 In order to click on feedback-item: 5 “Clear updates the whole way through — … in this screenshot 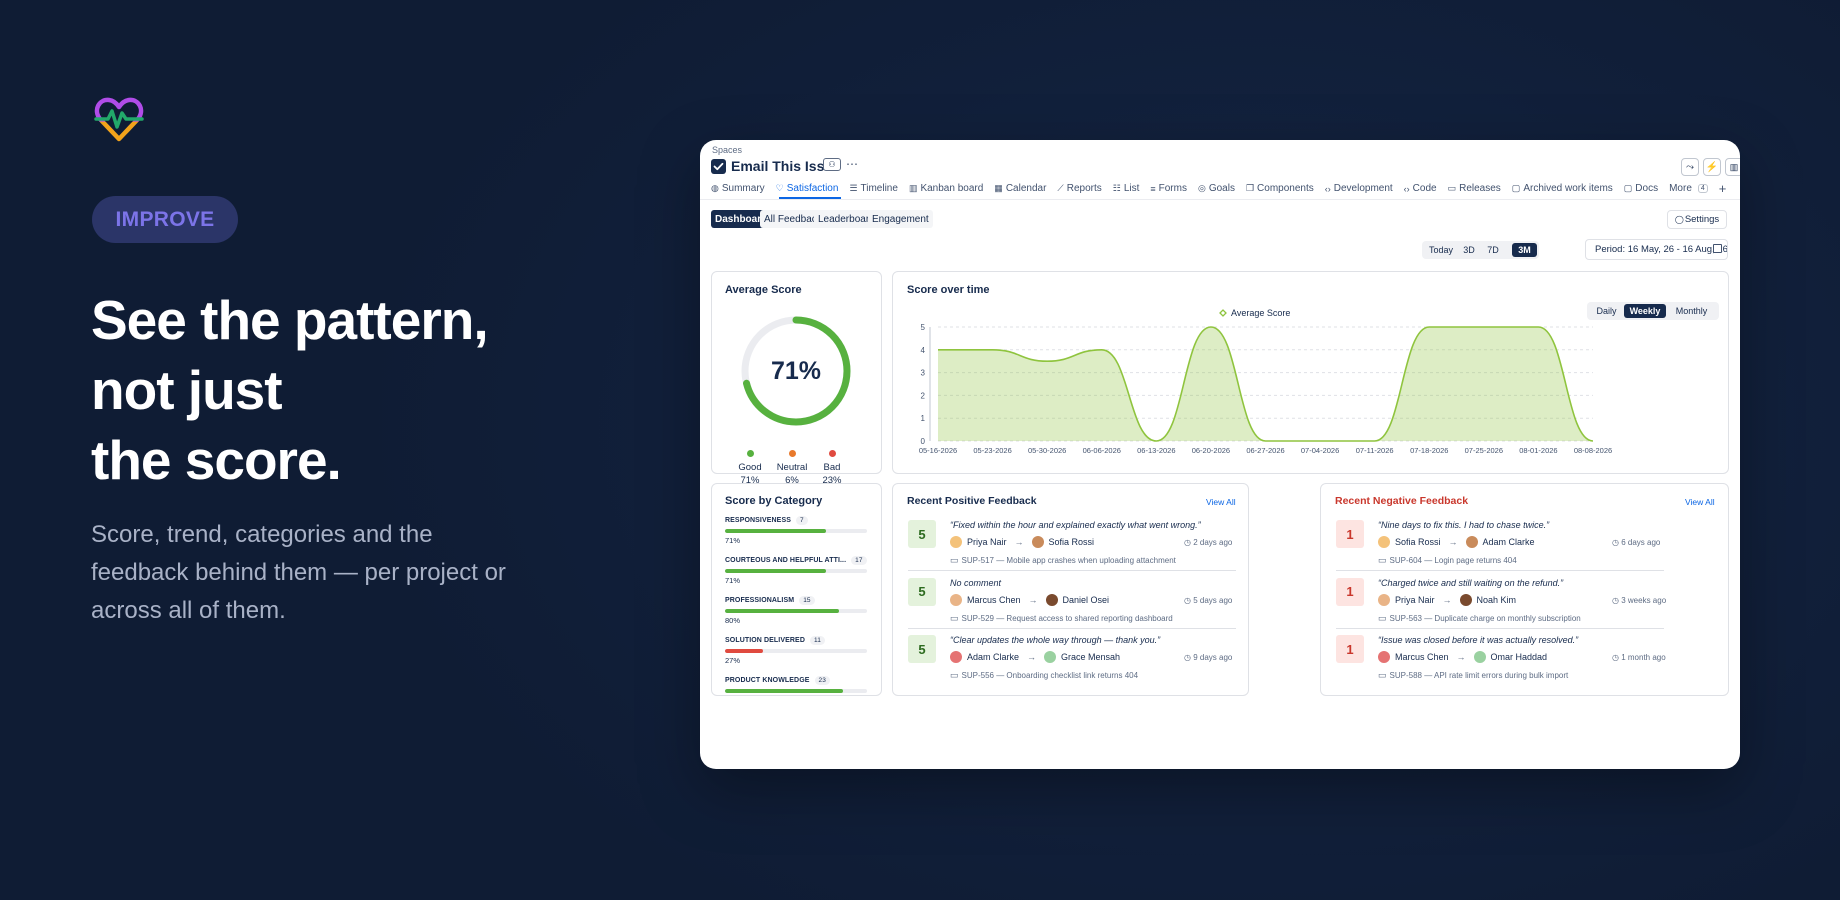, I will do `click(1075, 659)`.